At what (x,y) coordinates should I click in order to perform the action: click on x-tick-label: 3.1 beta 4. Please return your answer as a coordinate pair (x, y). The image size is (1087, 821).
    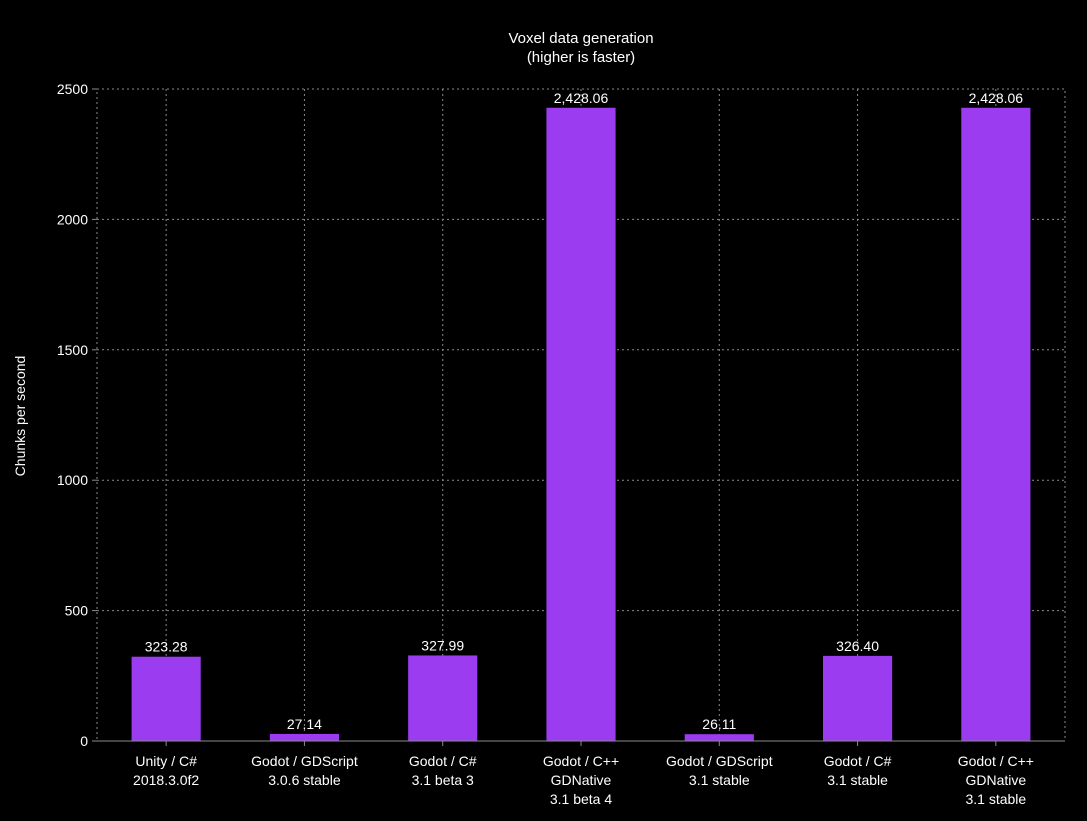
    Looking at the image, I should click on (581, 799).